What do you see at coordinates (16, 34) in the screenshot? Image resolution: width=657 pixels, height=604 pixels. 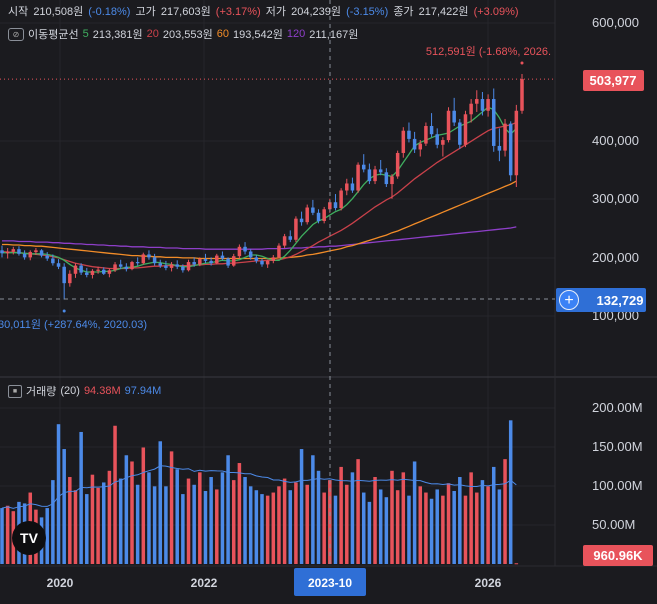 I see `eye-off-icon: ⊘` at bounding box center [16, 34].